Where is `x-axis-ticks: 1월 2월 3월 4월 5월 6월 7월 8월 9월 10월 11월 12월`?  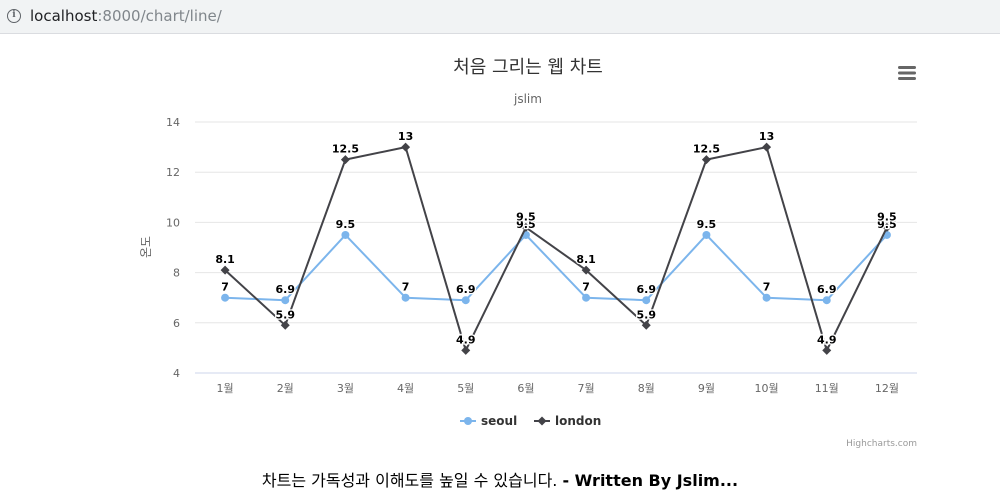
x-axis-ticks: 1월 2월 3월 4월 5월 6월 7월 8월 9월 10월 11월 12월 is located at coordinates (558, 388).